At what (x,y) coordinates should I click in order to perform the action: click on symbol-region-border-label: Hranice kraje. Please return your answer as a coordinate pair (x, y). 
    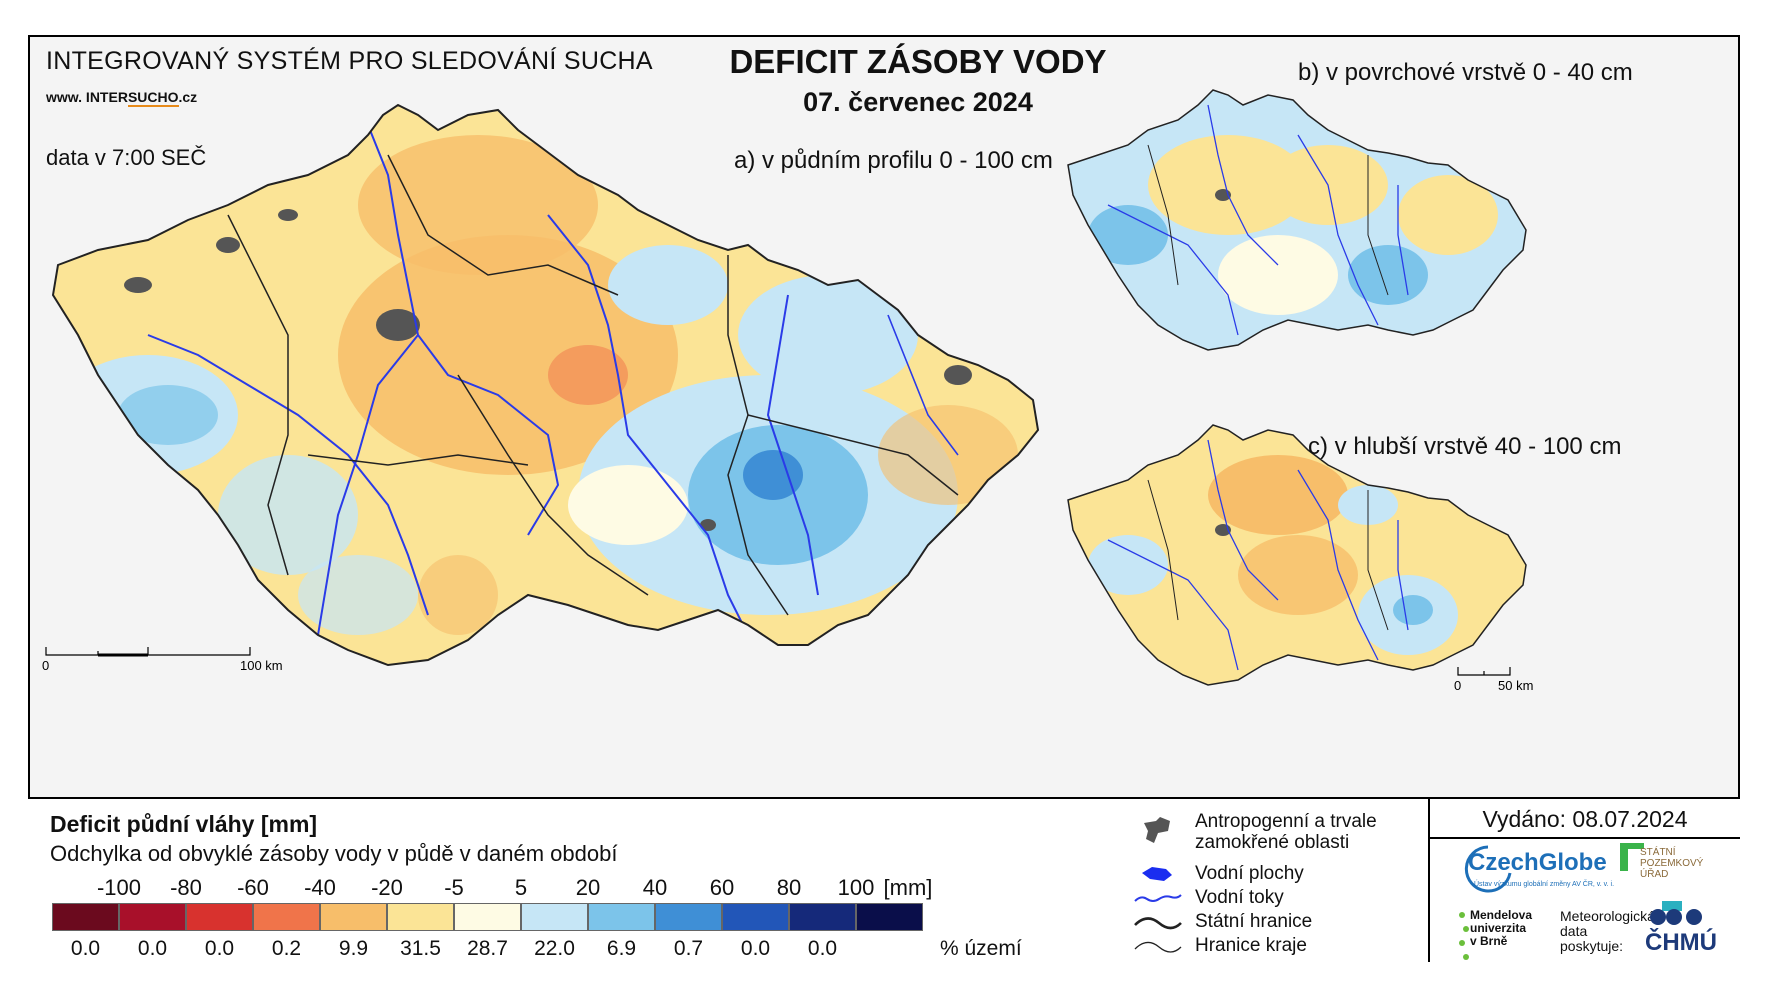
    Looking at the image, I should click on (1251, 945).